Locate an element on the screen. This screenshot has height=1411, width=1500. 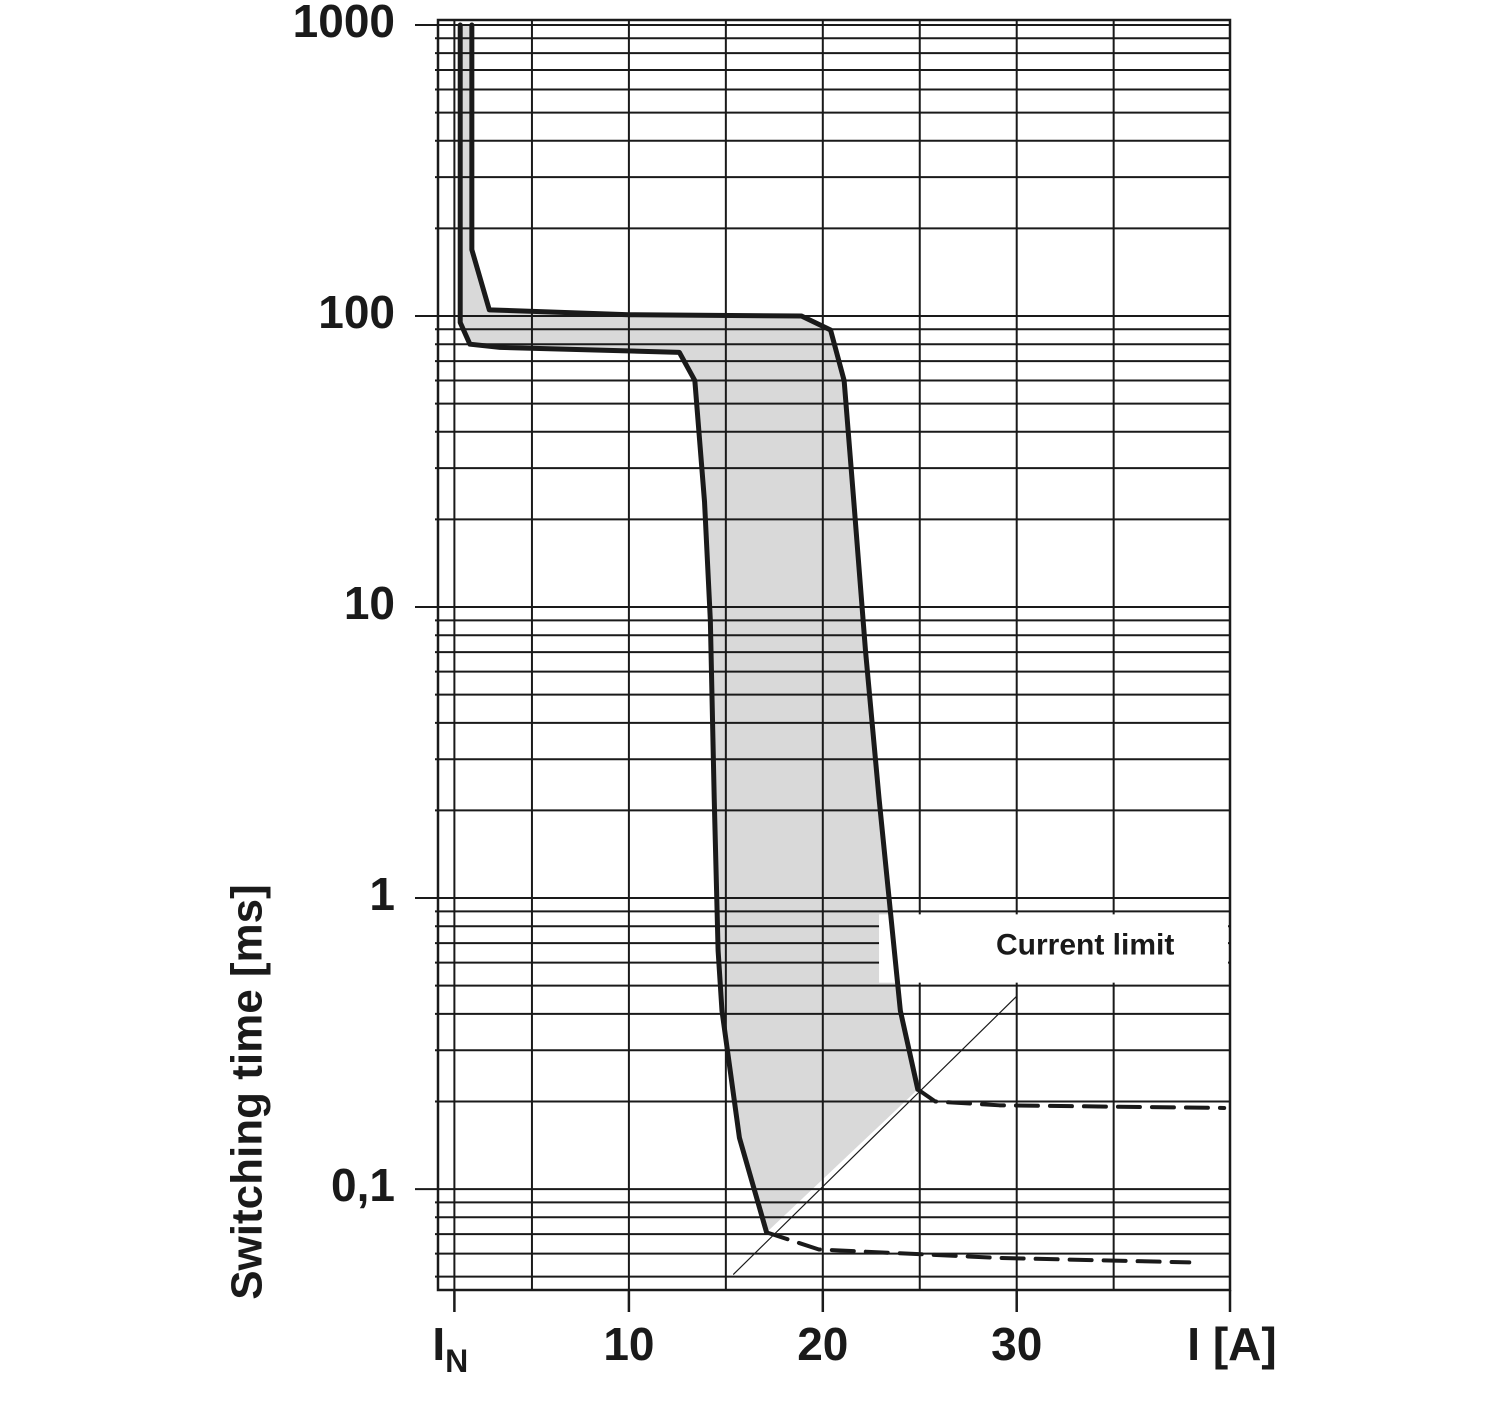
annotation: Current limit is located at coordinates (1085, 945).